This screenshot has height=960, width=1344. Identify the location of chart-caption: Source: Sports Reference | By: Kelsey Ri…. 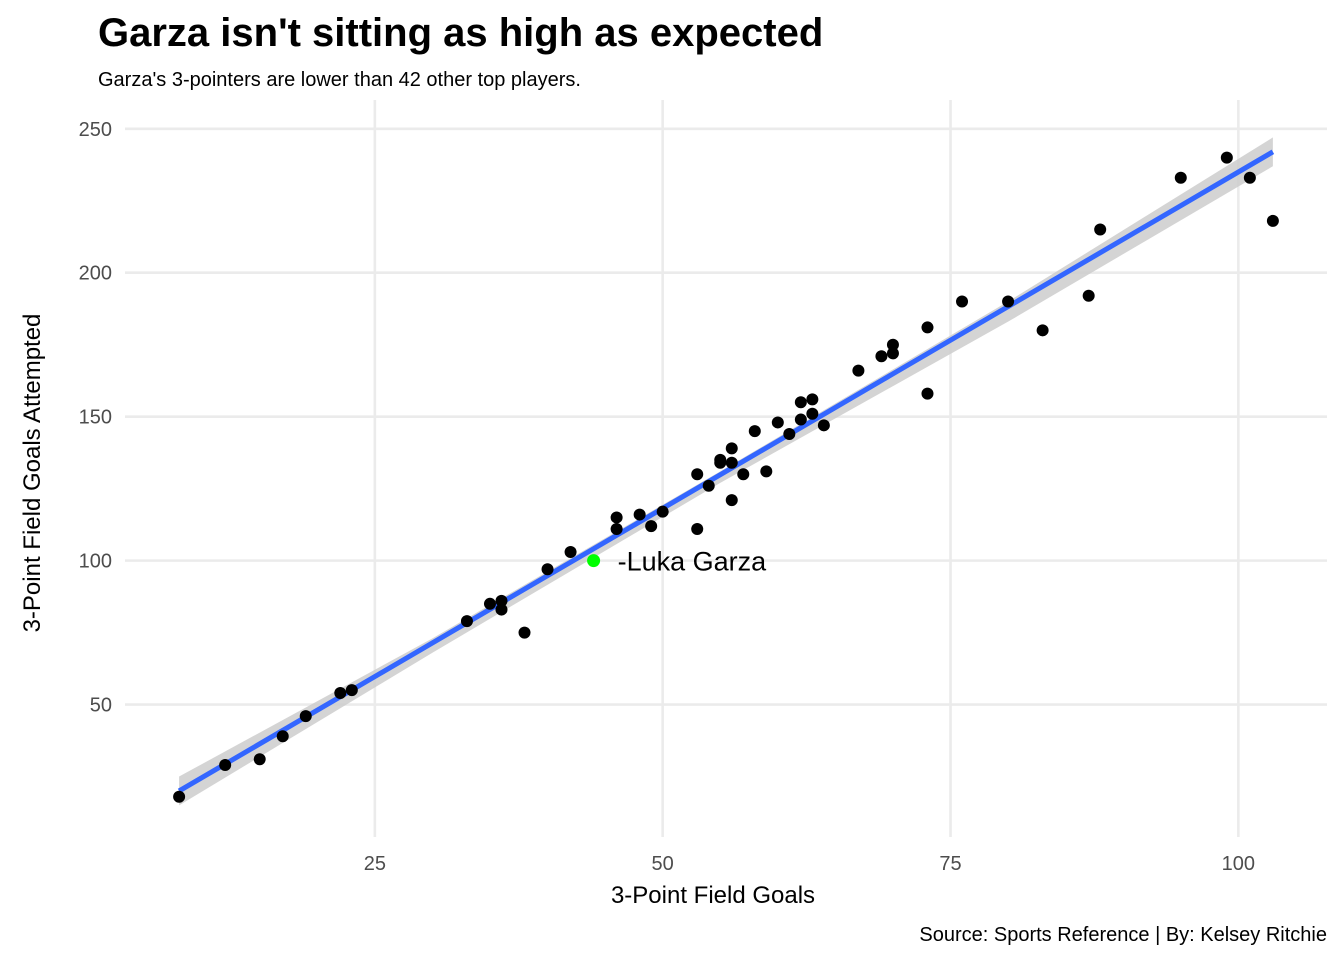
(1123, 935).